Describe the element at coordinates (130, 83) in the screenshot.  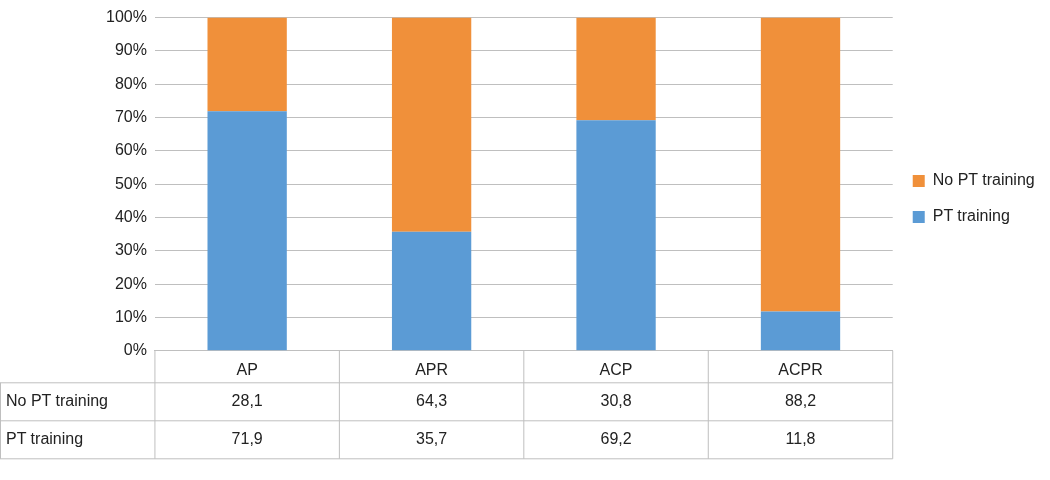
I see `y-tick-label: 80%` at that location.